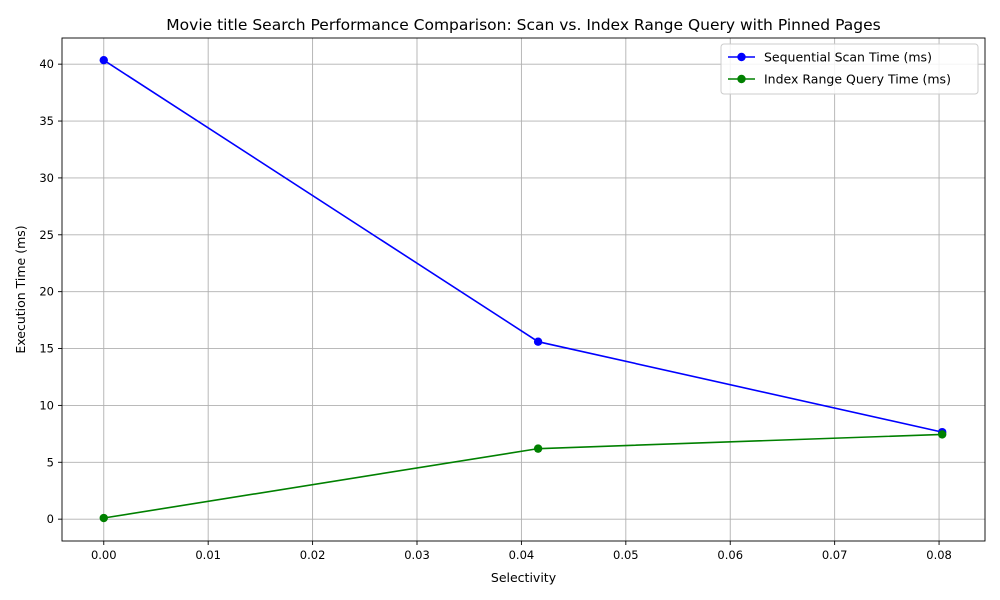 This screenshot has width=1000, height=600. I want to click on x-tick-label: 0.06, so click(730, 555).